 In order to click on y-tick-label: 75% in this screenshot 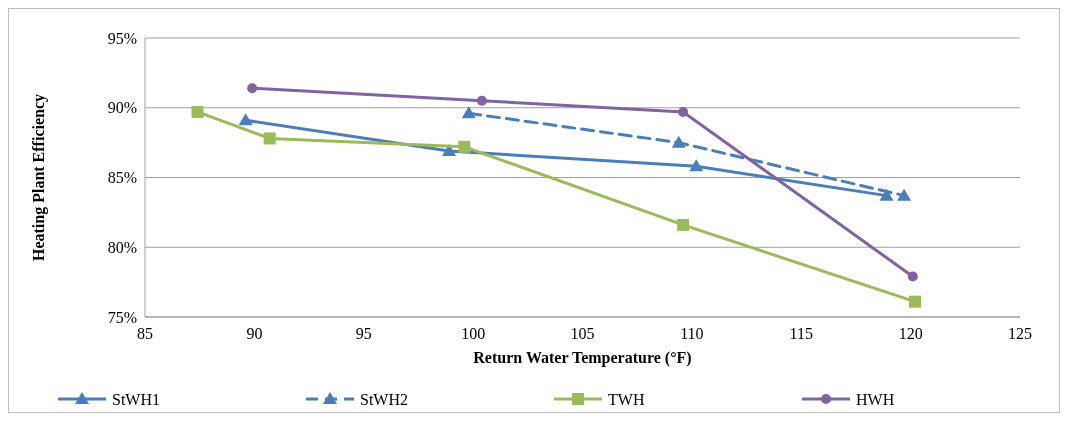, I will do `click(122, 317)`.